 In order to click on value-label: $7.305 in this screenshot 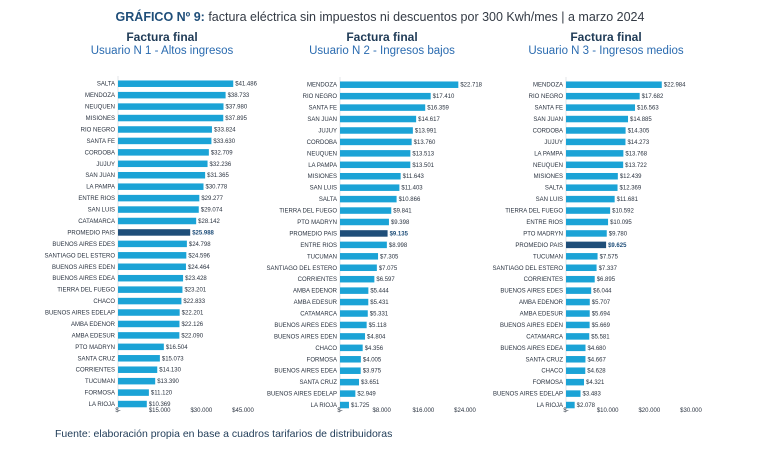, I will do `click(389, 257)`.